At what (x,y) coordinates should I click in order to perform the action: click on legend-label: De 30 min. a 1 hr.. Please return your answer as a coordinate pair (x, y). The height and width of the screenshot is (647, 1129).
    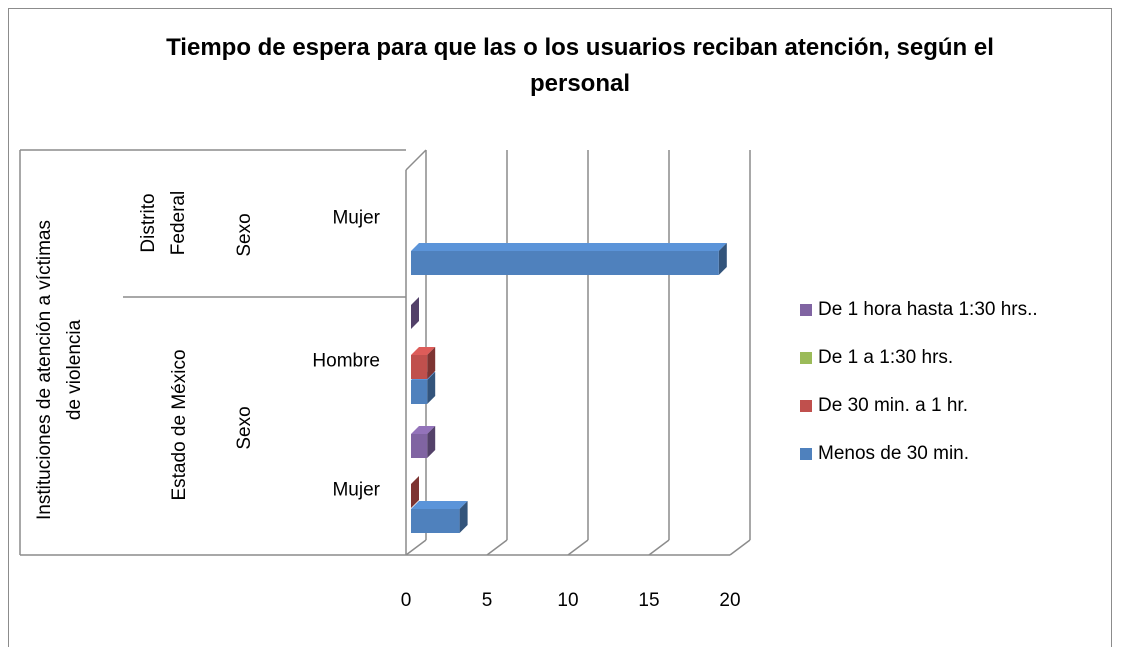
    Looking at the image, I should click on (893, 405).